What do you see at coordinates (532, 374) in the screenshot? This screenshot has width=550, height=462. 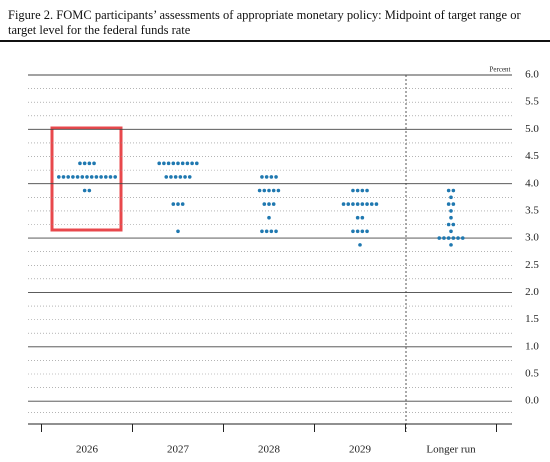 I see `y-tick-label: 0.5` at bounding box center [532, 374].